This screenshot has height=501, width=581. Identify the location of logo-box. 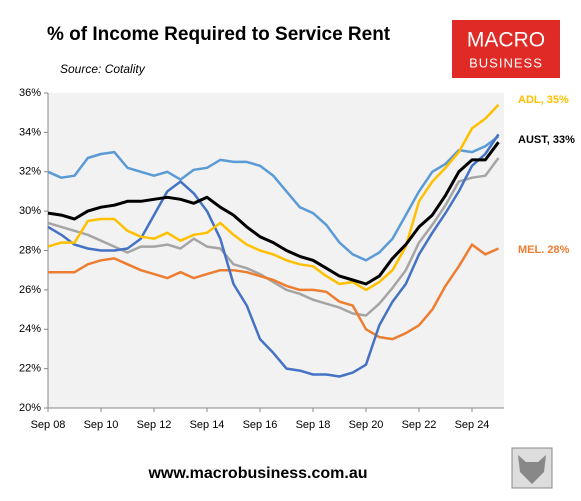
(506, 49).